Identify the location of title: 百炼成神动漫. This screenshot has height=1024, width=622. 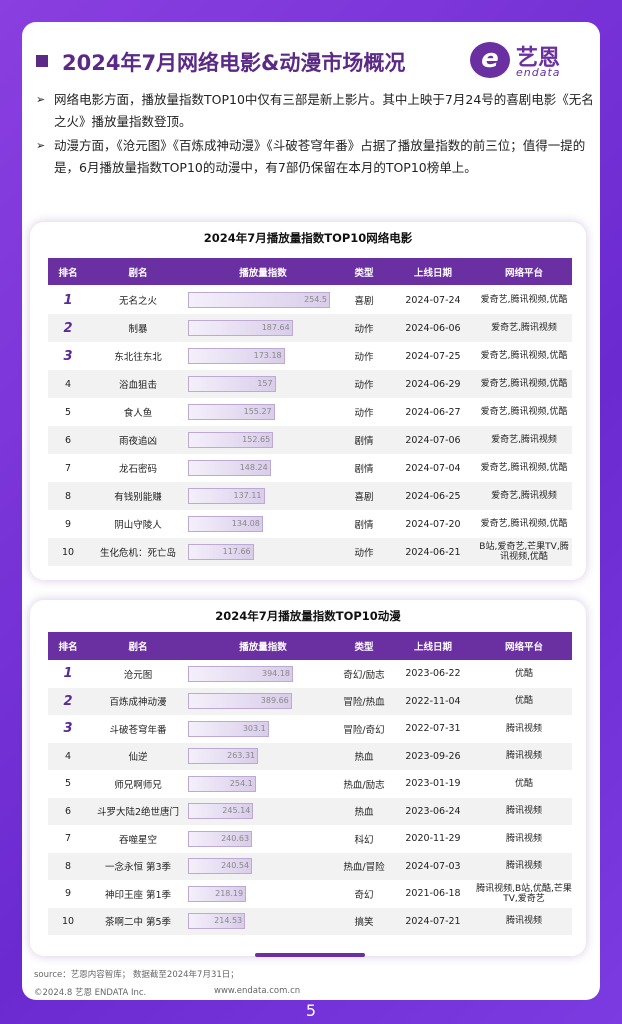
(138, 703).